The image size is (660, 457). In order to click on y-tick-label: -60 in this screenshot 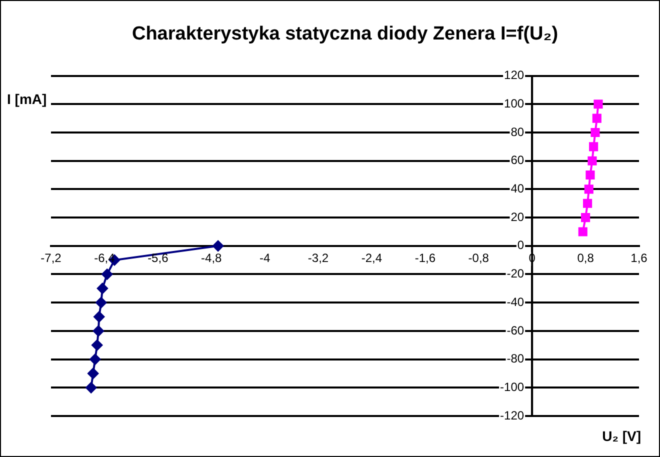, I will do `click(515, 330)`.